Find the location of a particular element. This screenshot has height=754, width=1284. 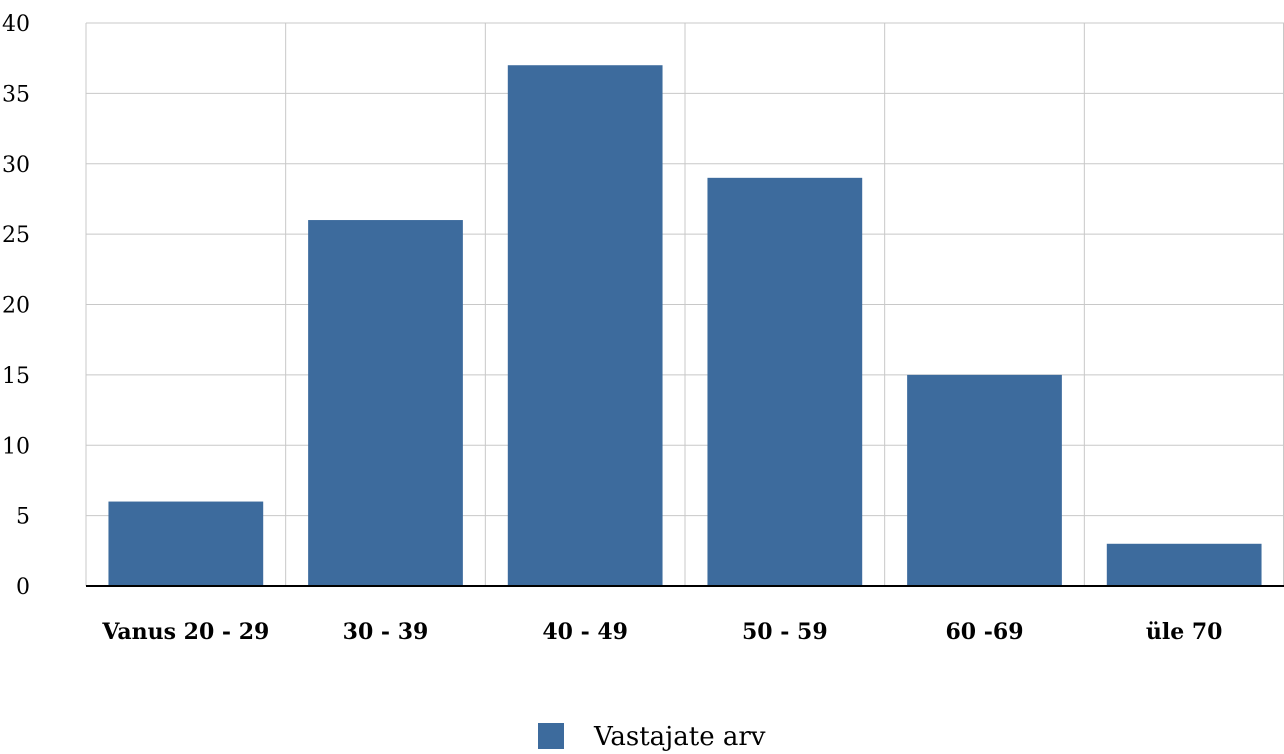

legend: Vastajate arv is located at coordinates (652, 737).